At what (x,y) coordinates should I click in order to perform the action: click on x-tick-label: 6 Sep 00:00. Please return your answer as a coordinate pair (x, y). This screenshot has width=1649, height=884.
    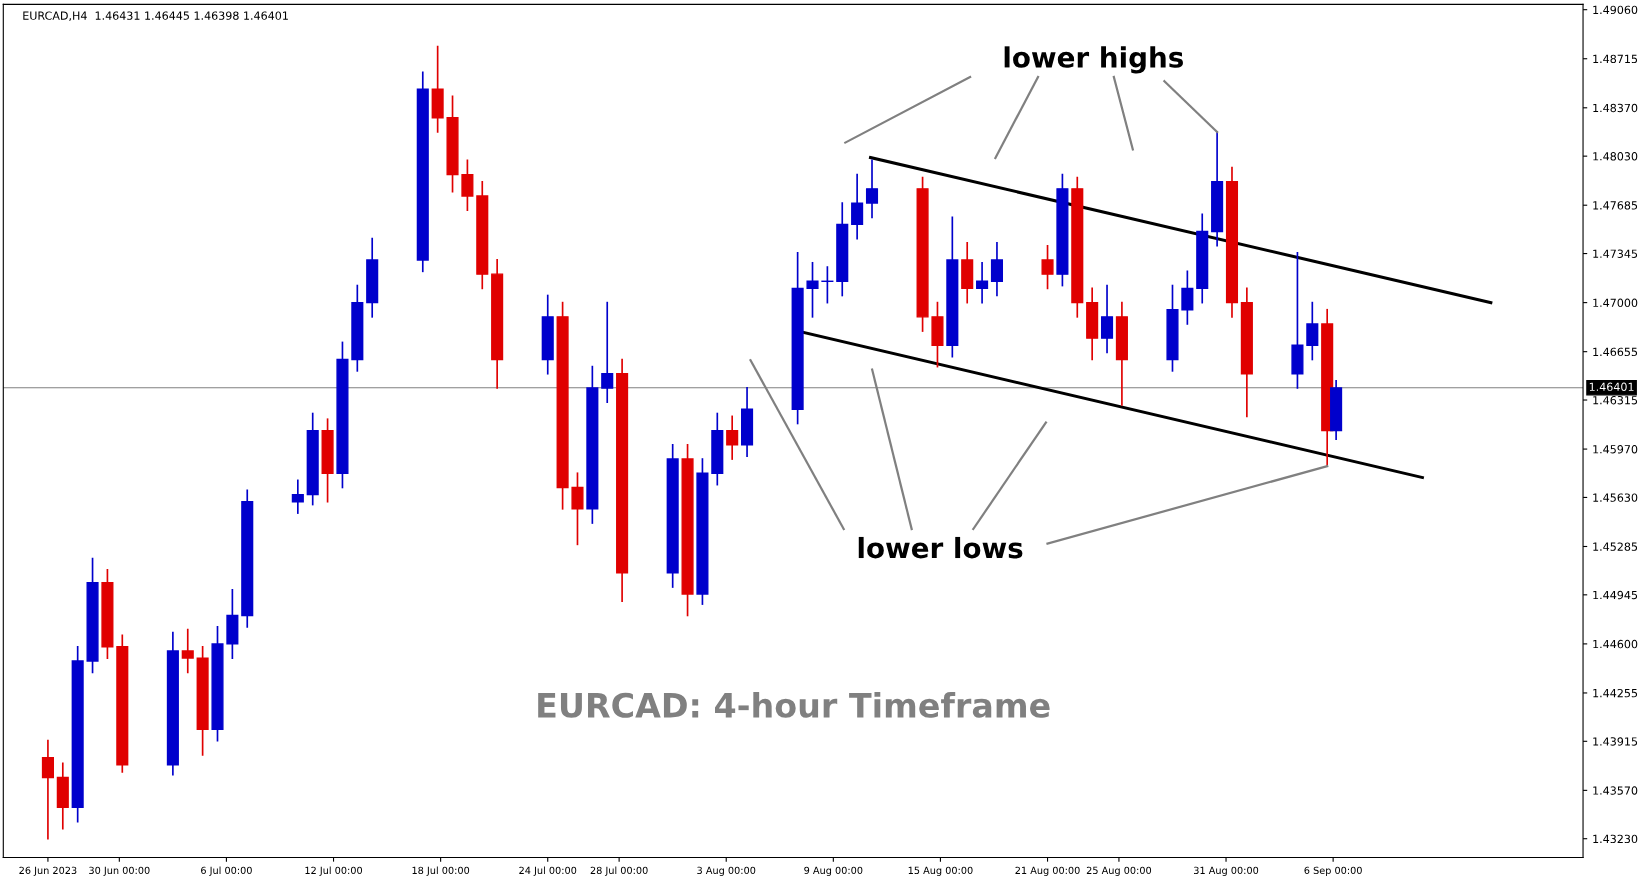
    Looking at the image, I should click on (1333, 871).